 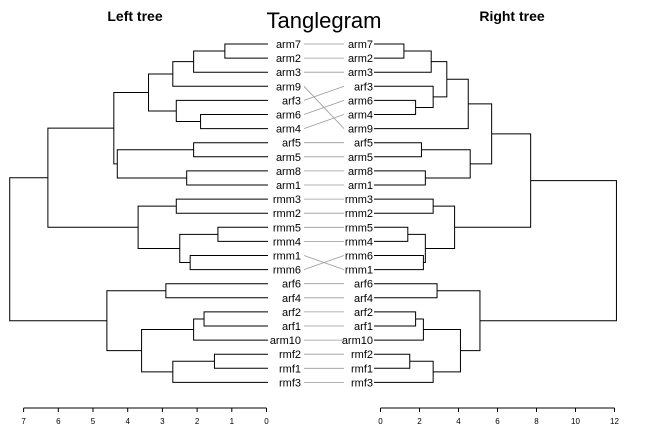 What do you see at coordinates (127, 421) in the screenshot?
I see `left-axis-tick-label: 4` at bounding box center [127, 421].